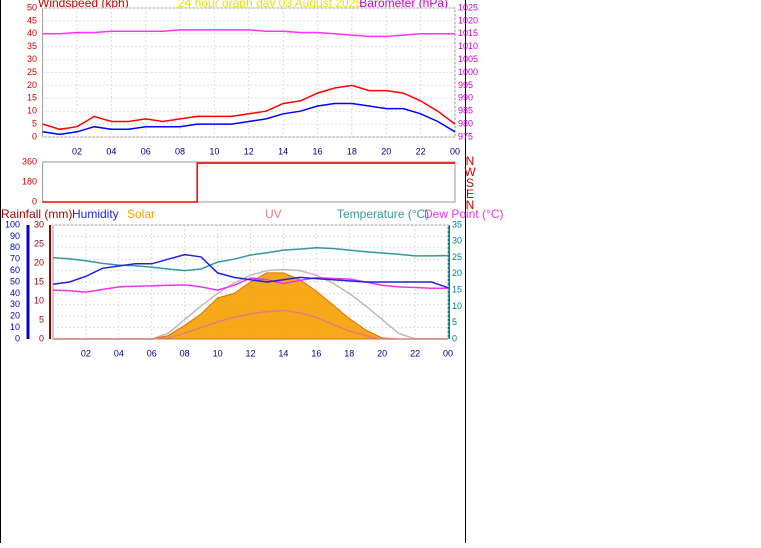  Describe the element at coordinates (454, 338) in the screenshot. I see `y2-tick-label: 0` at that location.